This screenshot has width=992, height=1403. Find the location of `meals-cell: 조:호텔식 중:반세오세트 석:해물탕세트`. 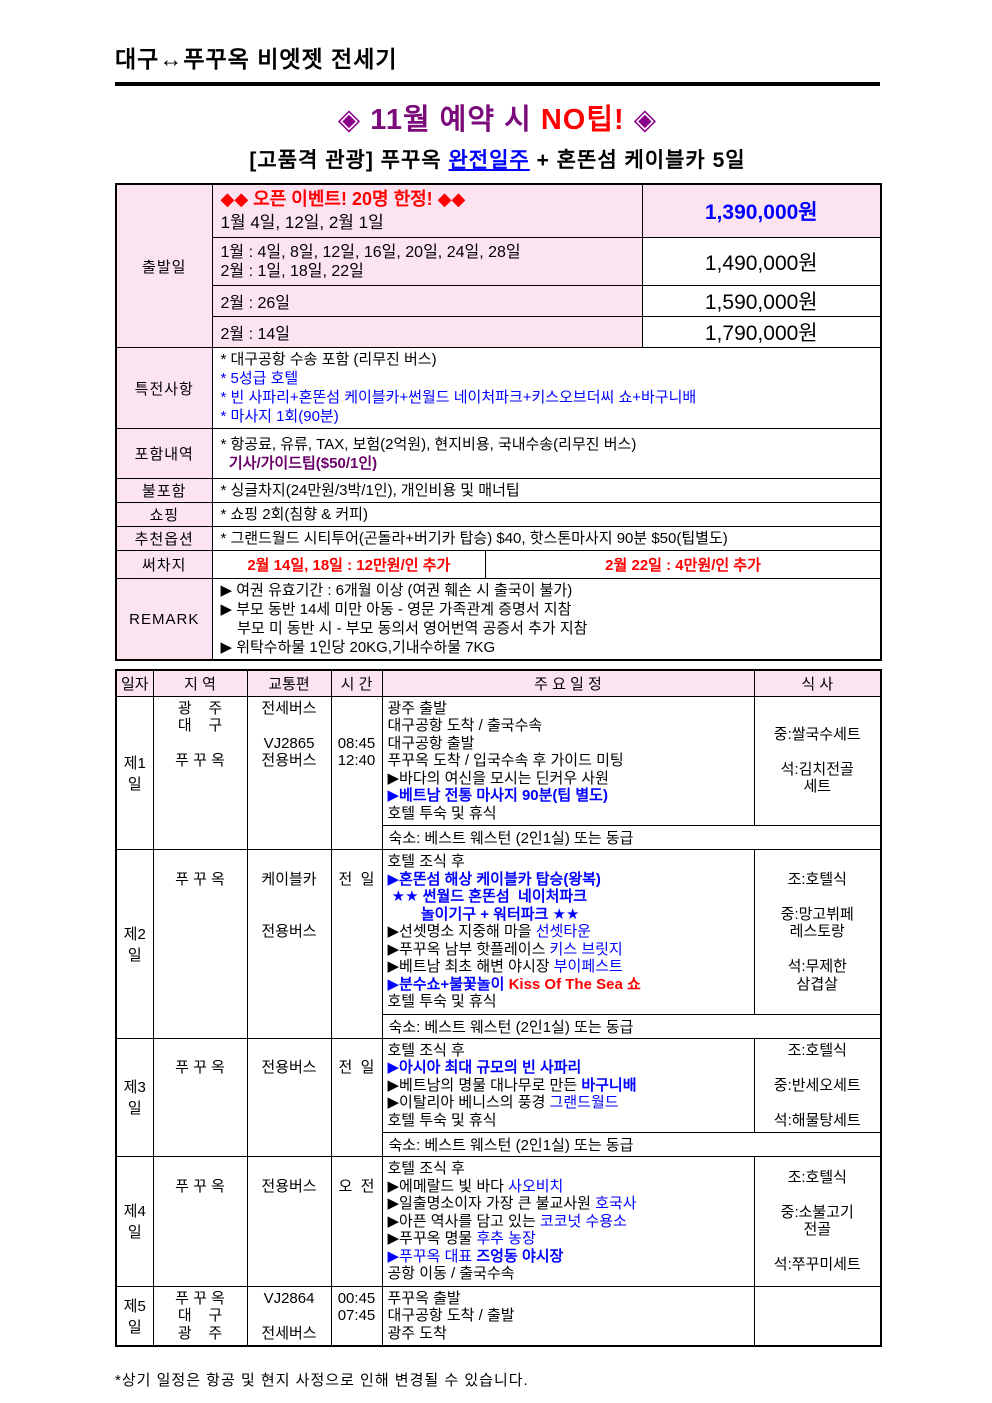

meals-cell: 조:호텔식 중:반세오세트 석:해물탕세트 is located at coordinates (817, 1085).